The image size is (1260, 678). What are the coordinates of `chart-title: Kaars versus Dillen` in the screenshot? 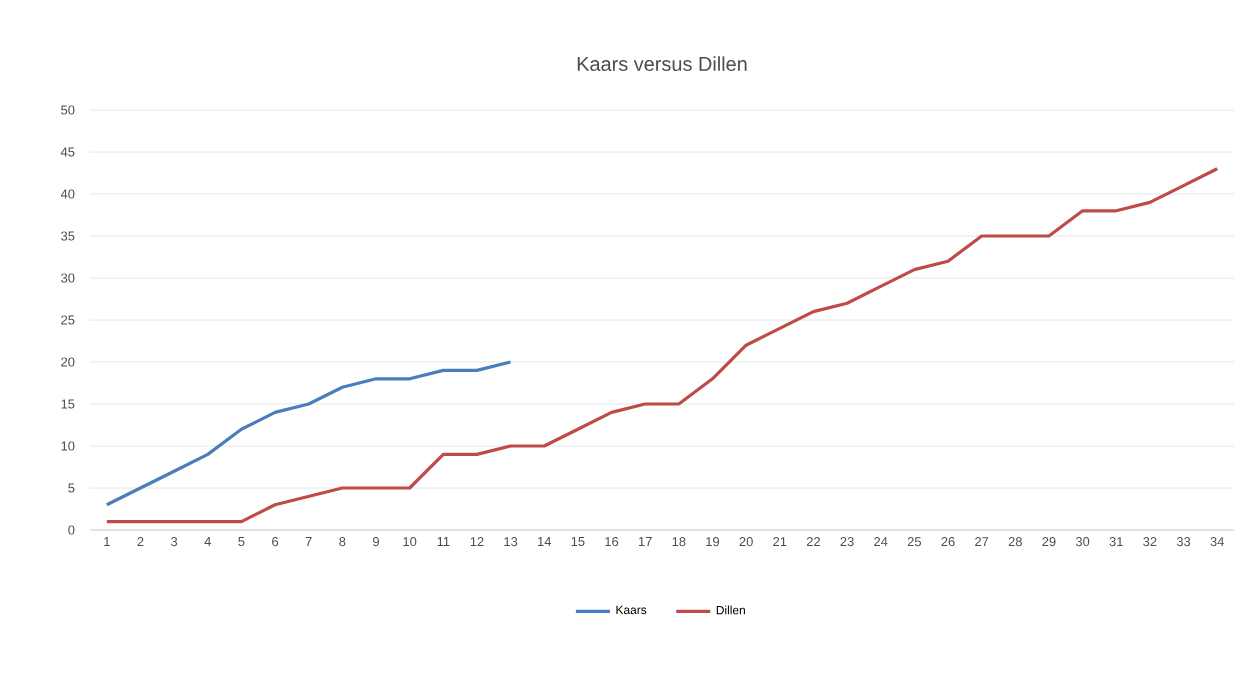 It's located at (662, 63).